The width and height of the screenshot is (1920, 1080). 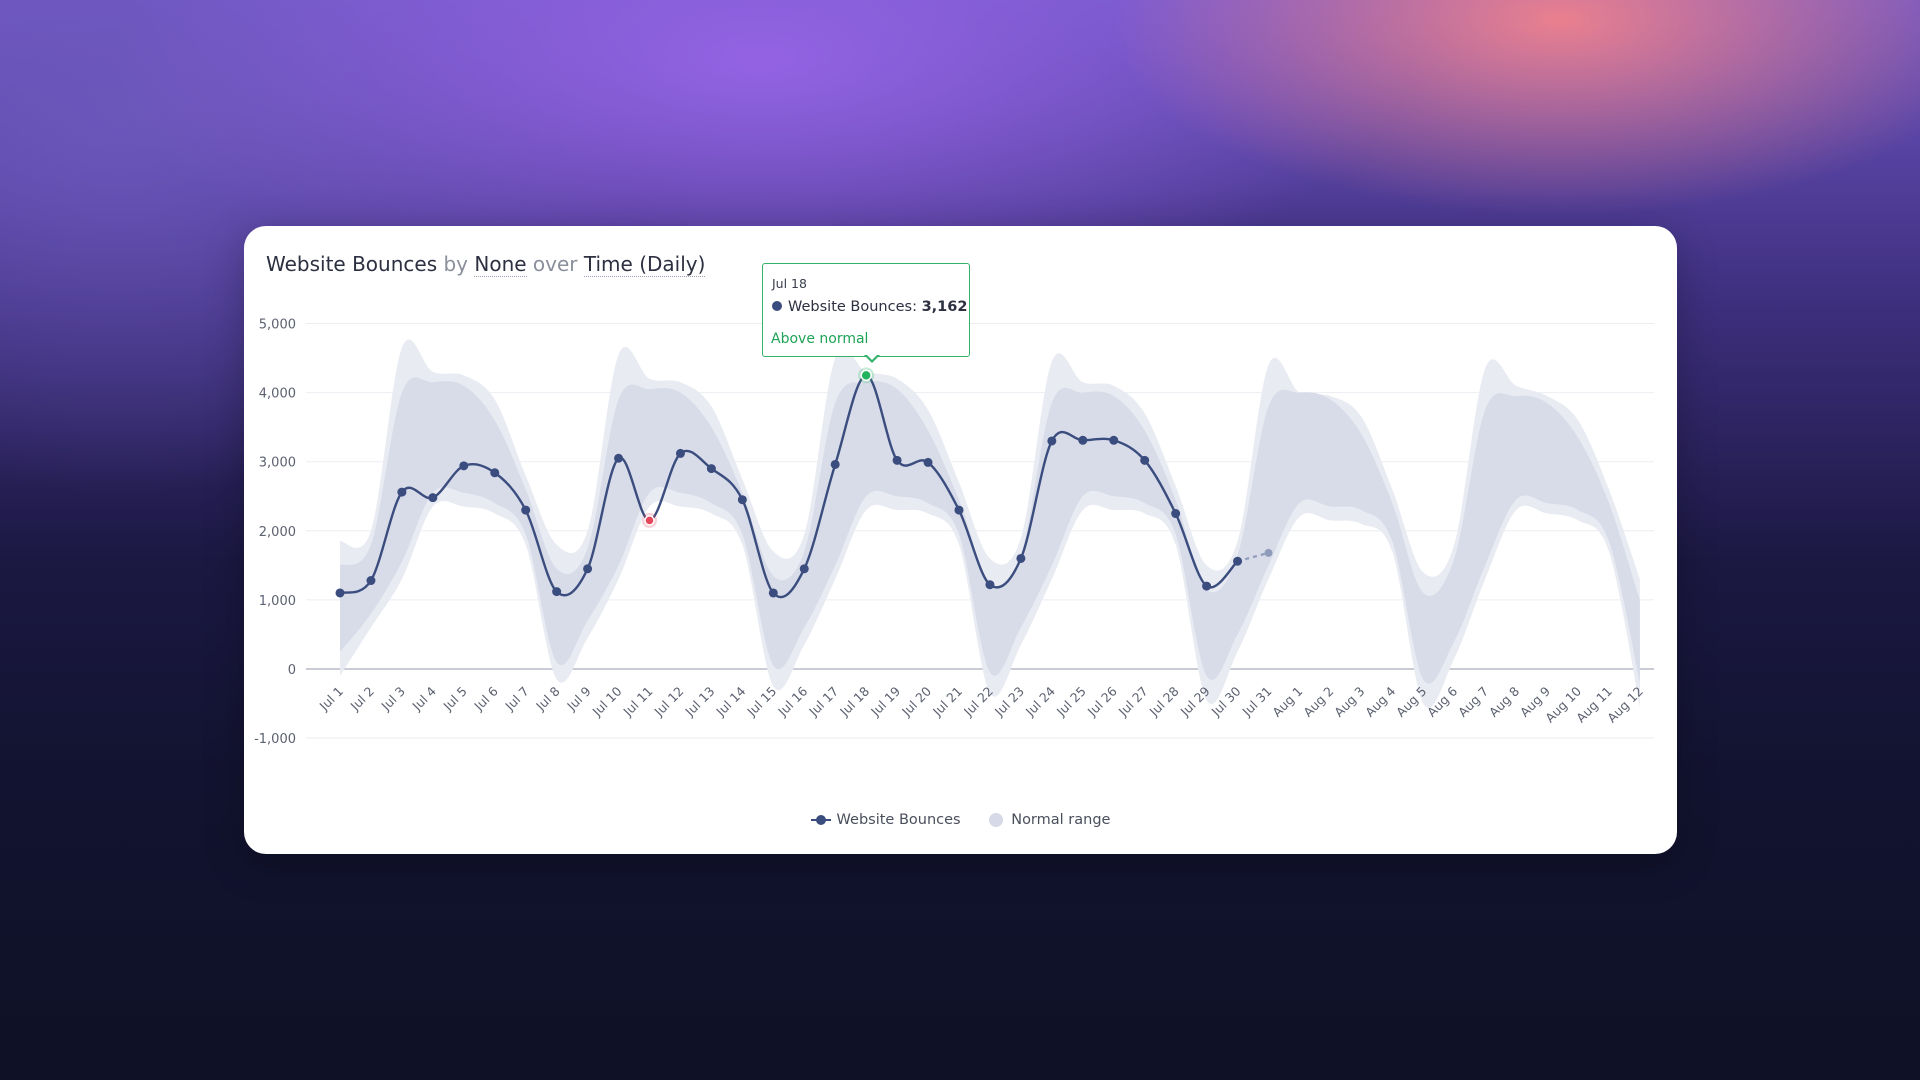 What do you see at coordinates (277, 532) in the screenshot?
I see `y-tick-label: 2,000` at bounding box center [277, 532].